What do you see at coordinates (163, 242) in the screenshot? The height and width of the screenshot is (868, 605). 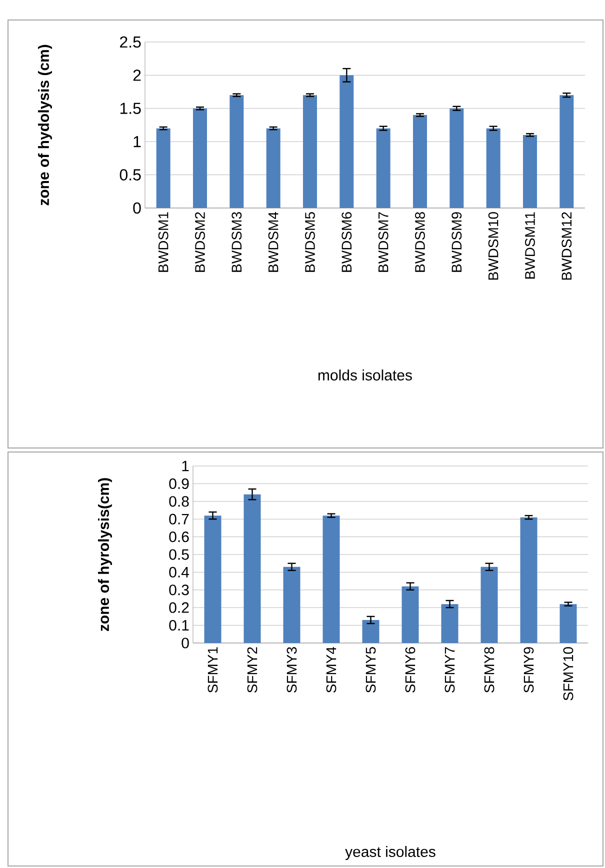 I see `x-tick-label: BWDSM1` at bounding box center [163, 242].